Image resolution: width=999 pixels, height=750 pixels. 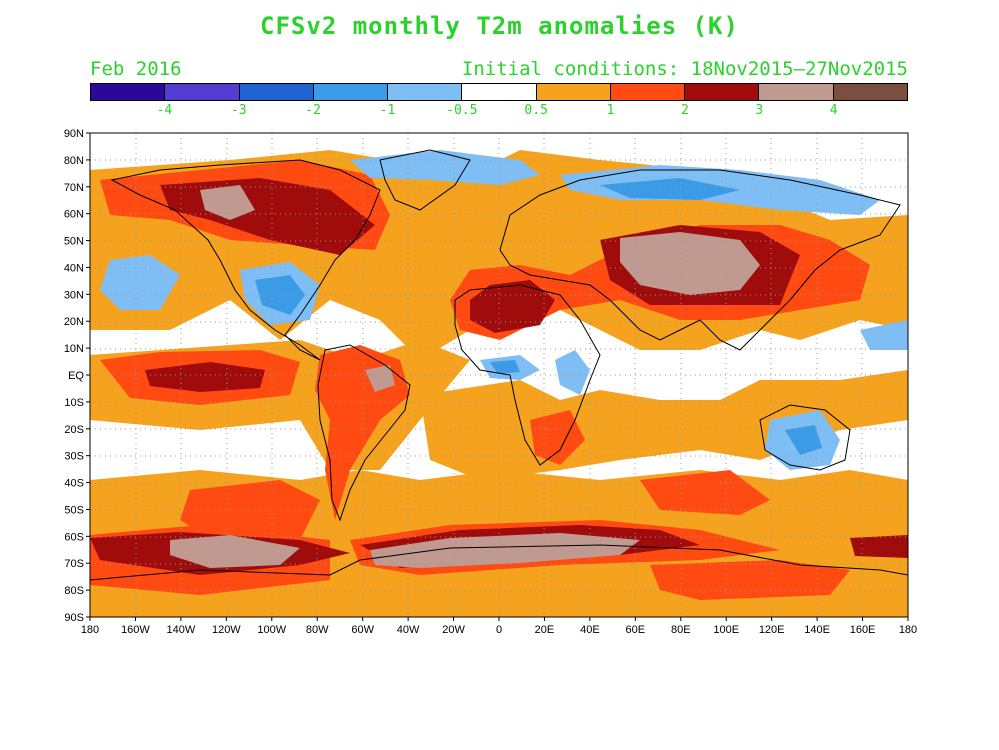 I want to click on colorbar-tick-label: 3, so click(x=759, y=110).